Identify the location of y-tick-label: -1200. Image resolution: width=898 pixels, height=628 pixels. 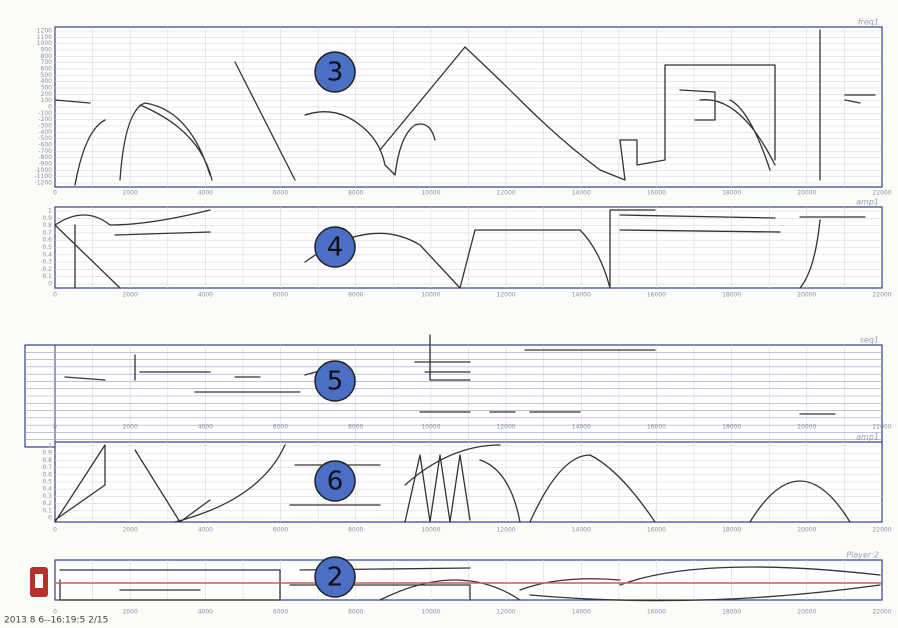
(44, 183).